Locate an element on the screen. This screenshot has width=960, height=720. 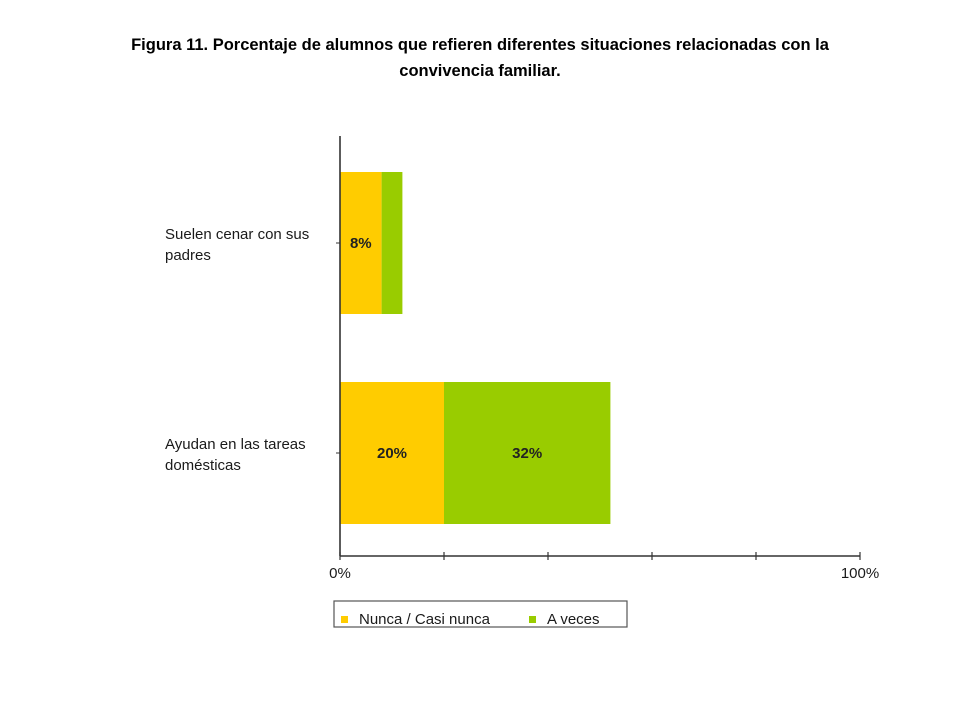
legend-label: Nunca / Casi nunca is located at coordinates (425, 619).